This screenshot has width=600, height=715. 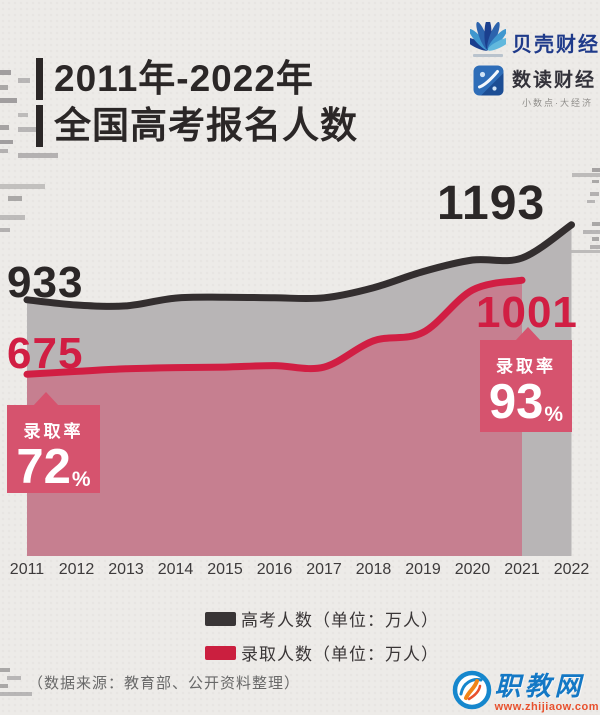 What do you see at coordinates (197, 79) in the screenshot?
I see `poster-title-line1: 2011年-2022年` at bounding box center [197, 79].